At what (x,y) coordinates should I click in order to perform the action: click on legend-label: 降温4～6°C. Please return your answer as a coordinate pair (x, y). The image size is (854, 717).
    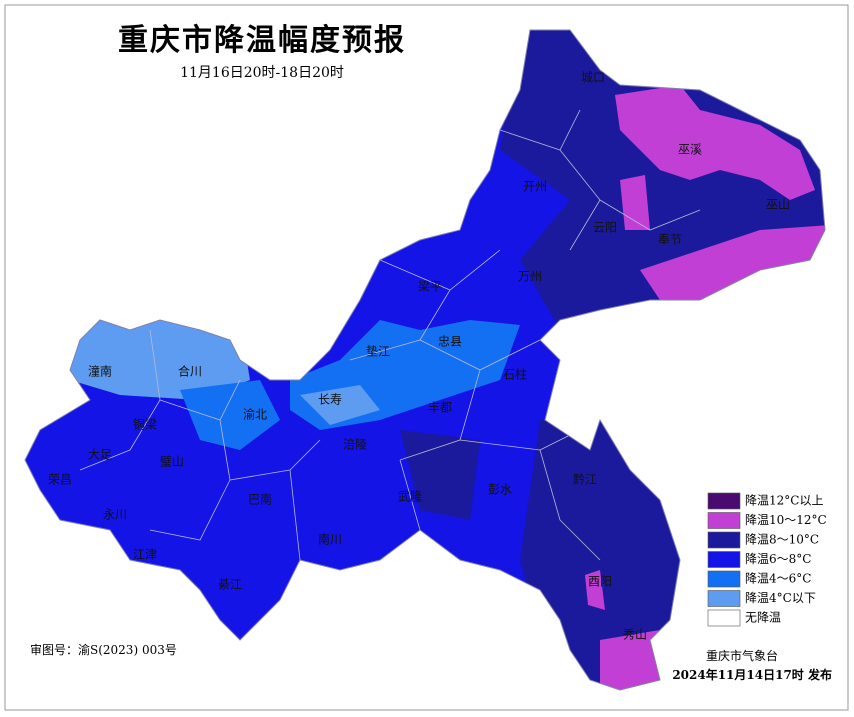
    Looking at the image, I should click on (778, 579).